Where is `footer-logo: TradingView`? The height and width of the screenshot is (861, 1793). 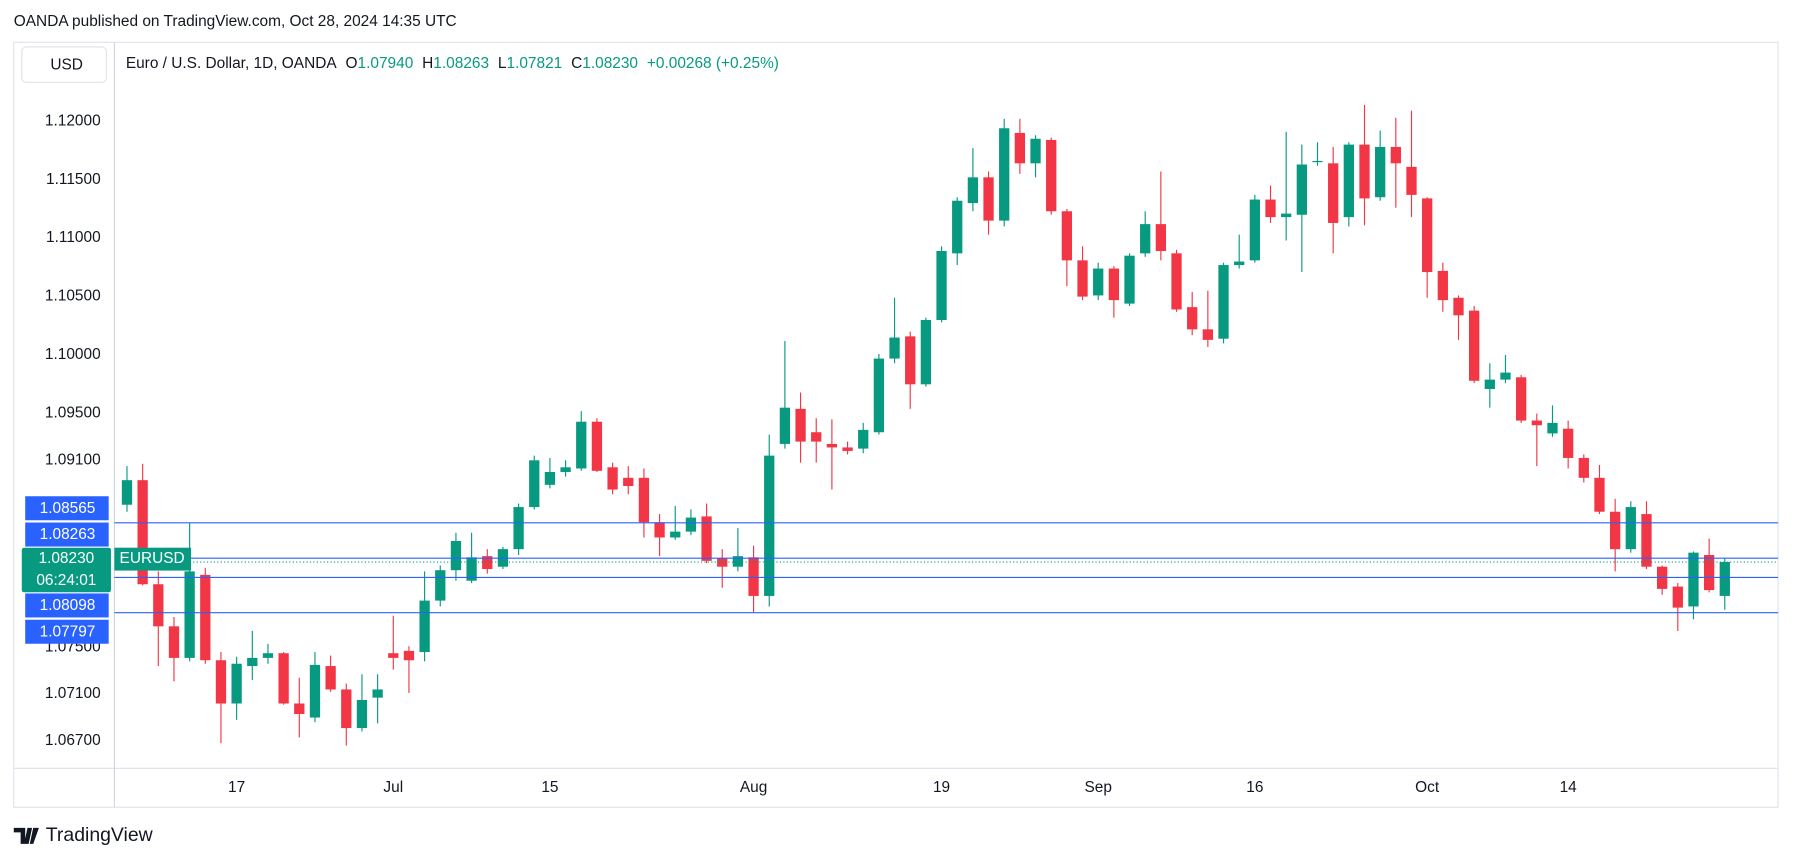 footer-logo: TradingView is located at coordinates (83, 835).